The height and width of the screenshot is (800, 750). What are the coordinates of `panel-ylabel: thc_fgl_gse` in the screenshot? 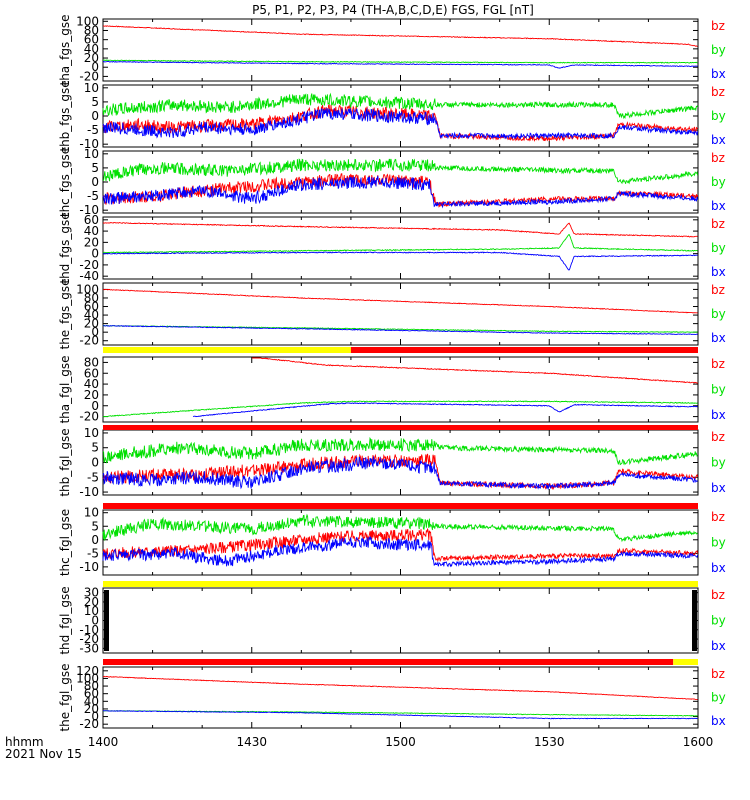 It's located at (65, 542).